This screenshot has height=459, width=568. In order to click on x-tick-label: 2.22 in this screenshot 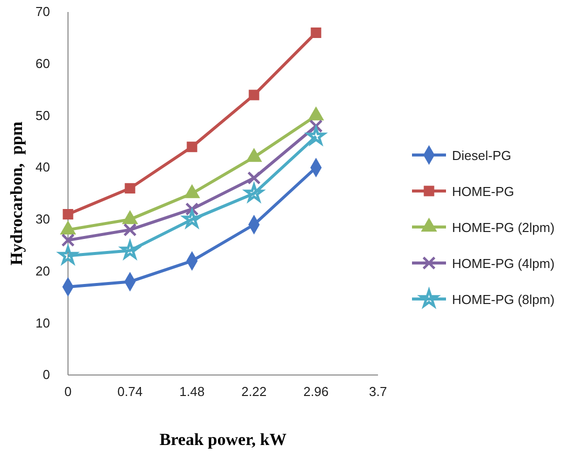, I will do `click(254, 392)`.